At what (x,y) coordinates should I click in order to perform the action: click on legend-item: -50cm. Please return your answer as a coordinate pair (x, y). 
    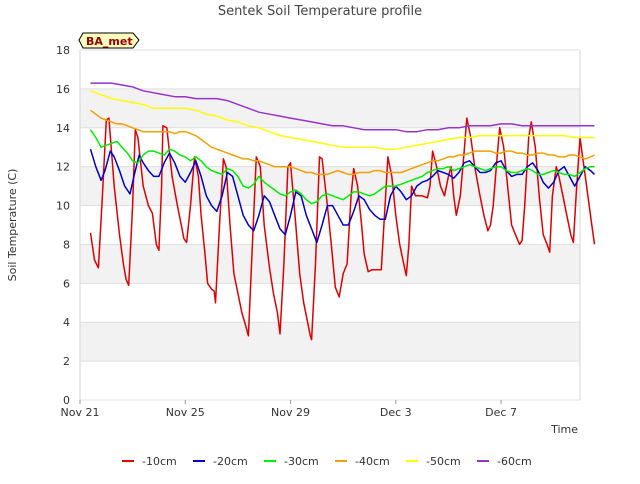
    Looking at the image, I should click on (433, 461).